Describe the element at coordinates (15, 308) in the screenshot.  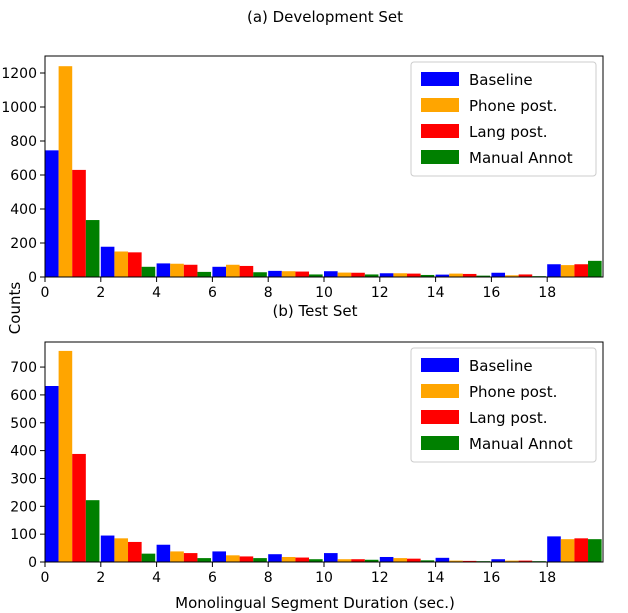
I see `y-axis-label: Counts` at that location.